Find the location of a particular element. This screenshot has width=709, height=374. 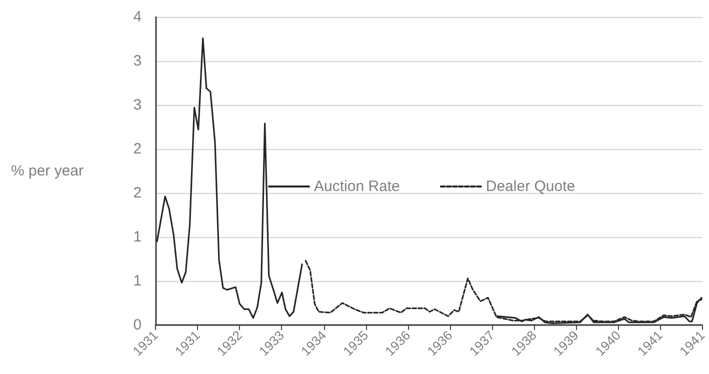

y-tick-label: 0 is located at coordinates (137, 325).